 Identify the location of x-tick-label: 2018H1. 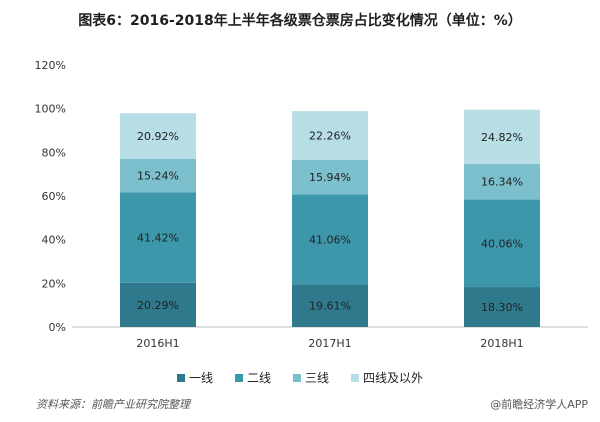
(501, 343).